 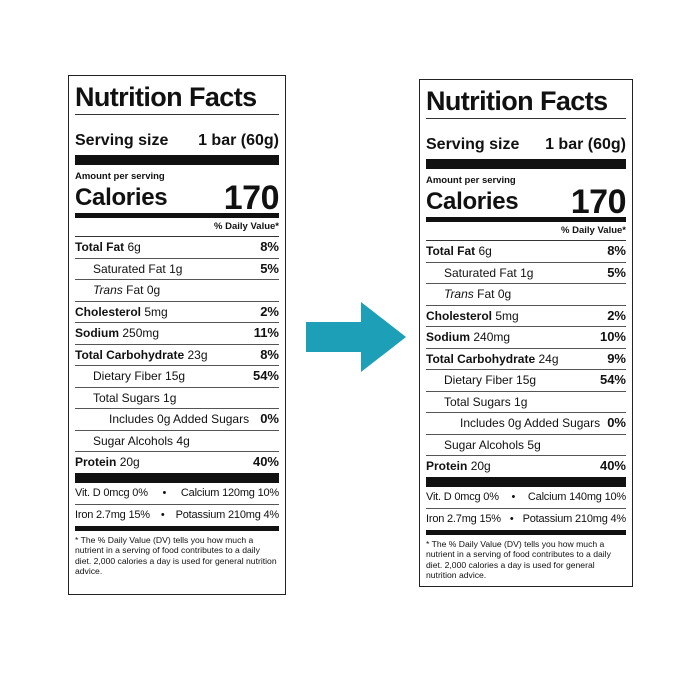 I want to click on calcium: Calcium 120mg 10%, so click(x=229, y=492).